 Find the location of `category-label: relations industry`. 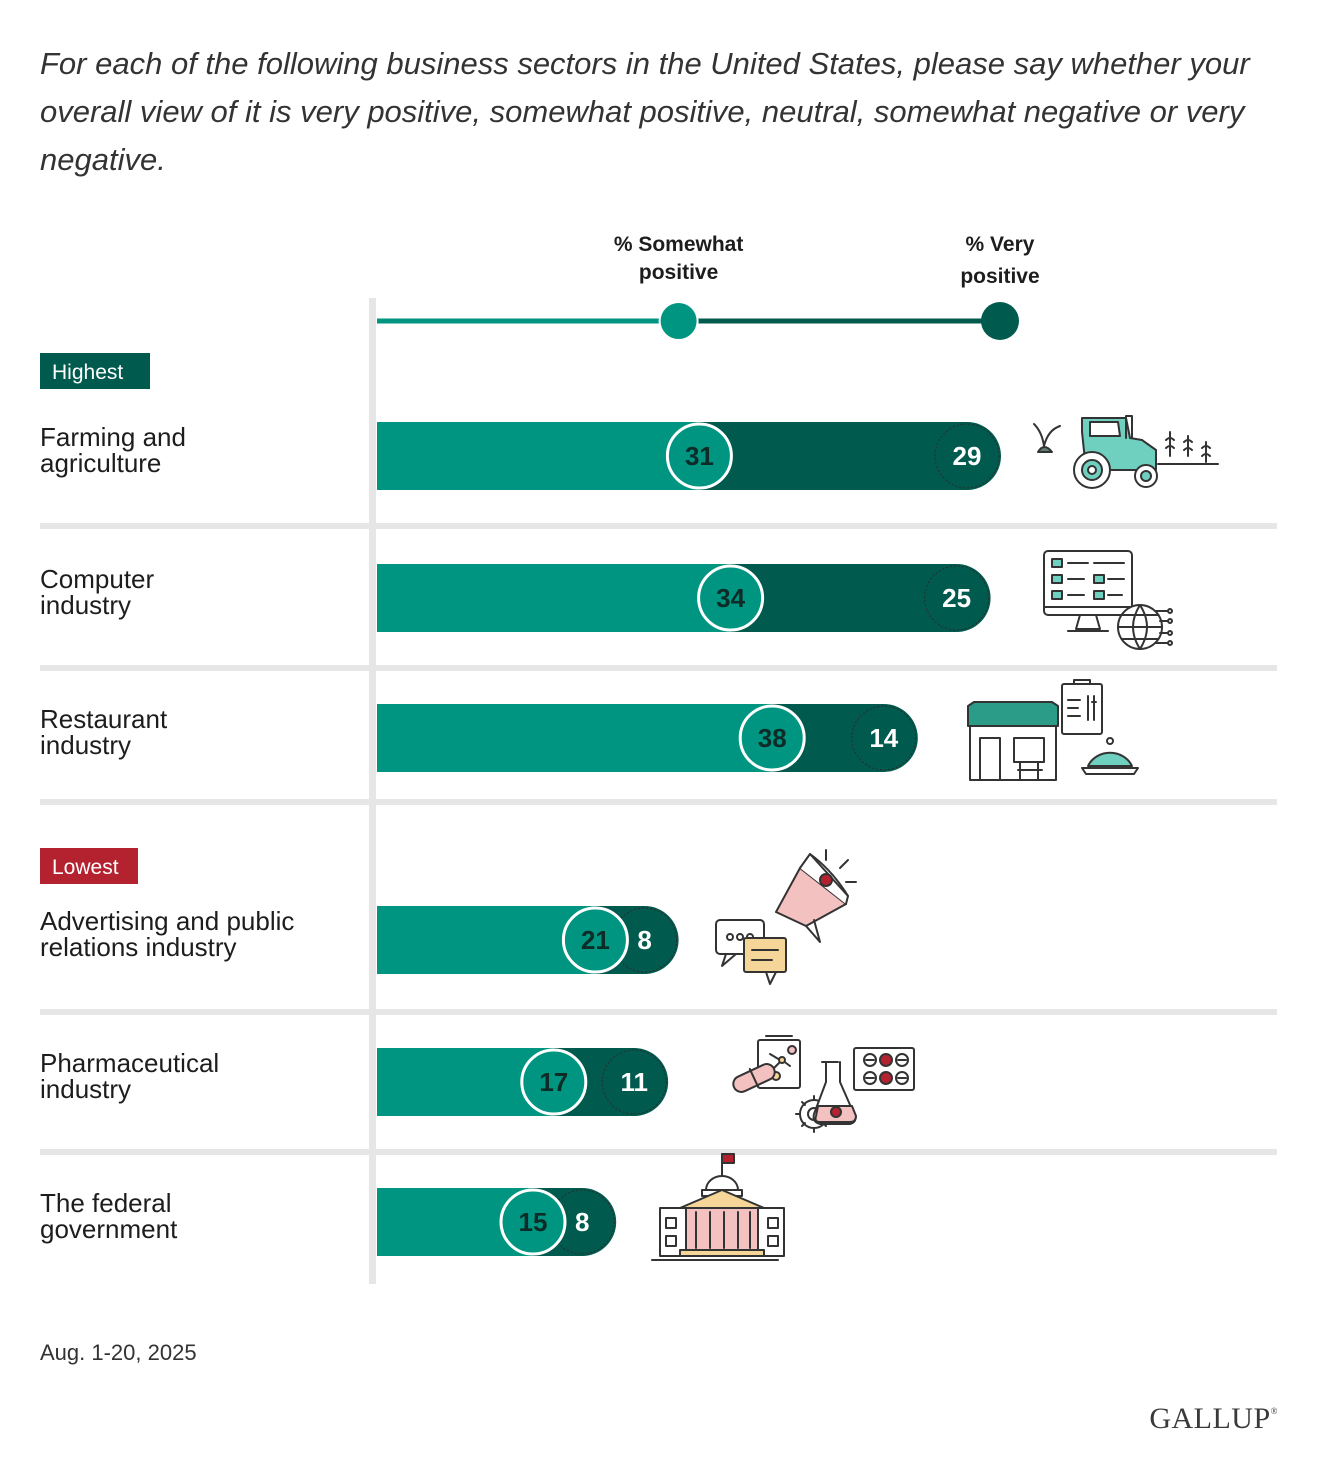

category-label: relations industry is located at coordinates (138, 947).